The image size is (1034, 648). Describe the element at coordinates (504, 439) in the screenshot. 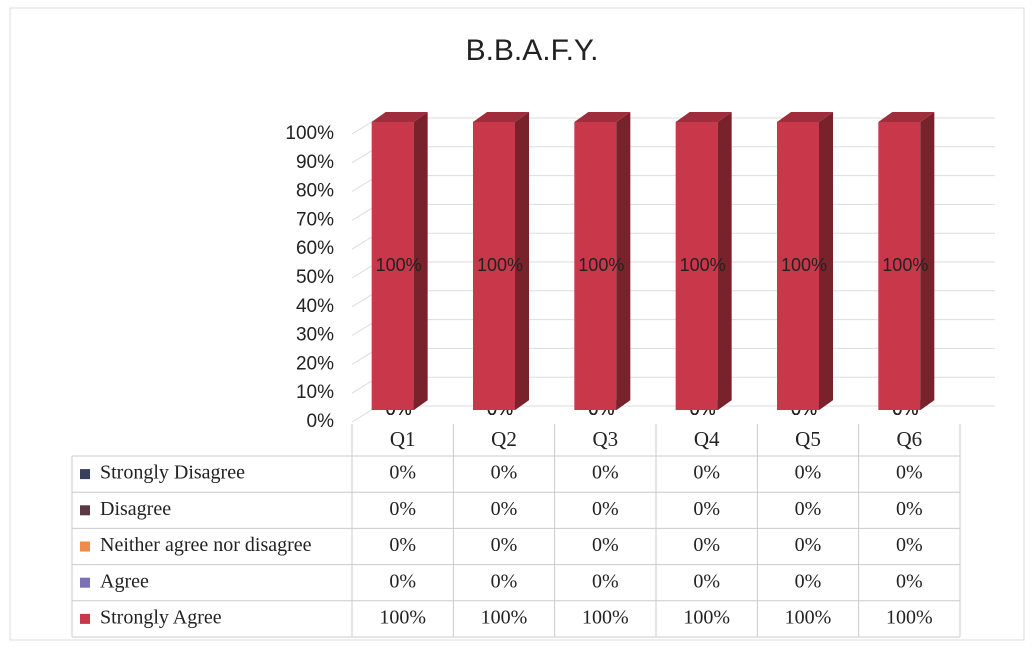

I see `x-tick-label: Q2` at that location.